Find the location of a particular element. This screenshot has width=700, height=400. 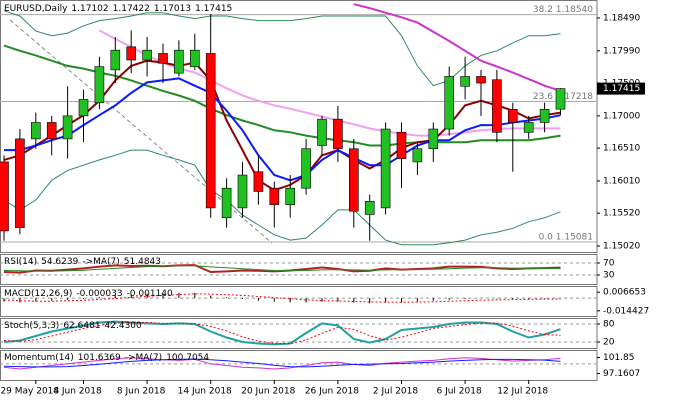

header-part: 1.17422 is located at coordinates (131, 9).